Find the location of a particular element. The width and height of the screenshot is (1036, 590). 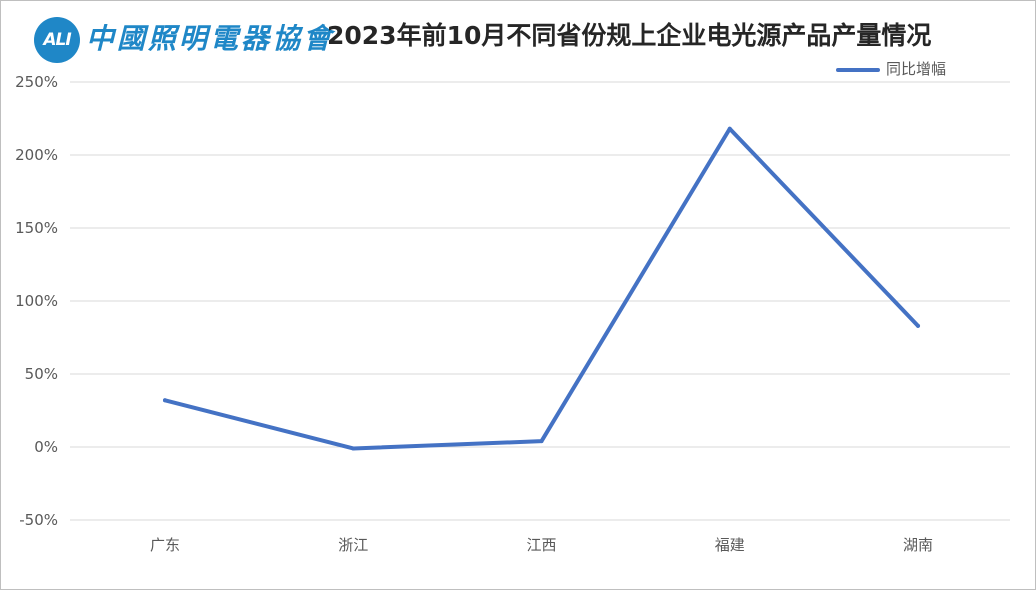

y-tick-label: -50% is located at coordinates (38, 520).